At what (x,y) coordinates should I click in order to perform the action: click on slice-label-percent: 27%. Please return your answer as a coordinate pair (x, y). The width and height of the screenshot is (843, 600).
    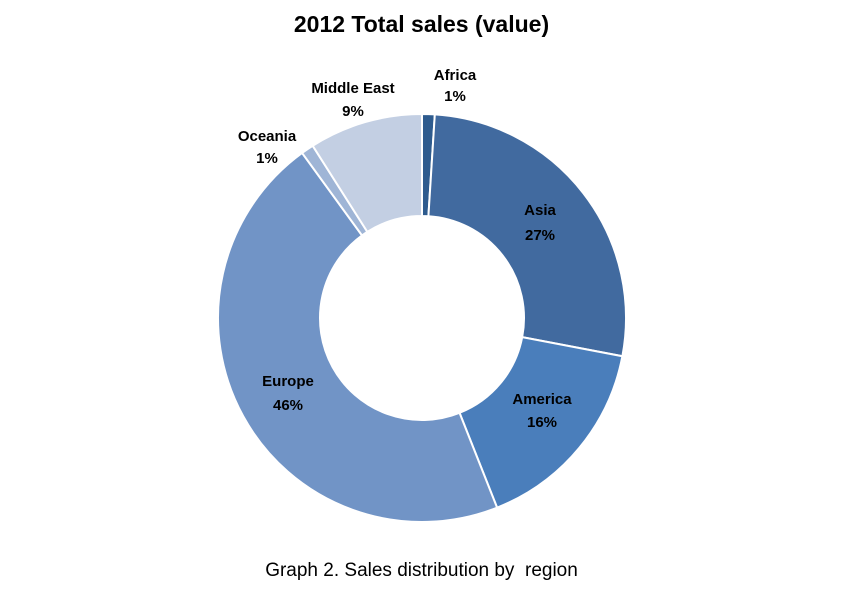
    Looking at the image, I should click on (540, 235).